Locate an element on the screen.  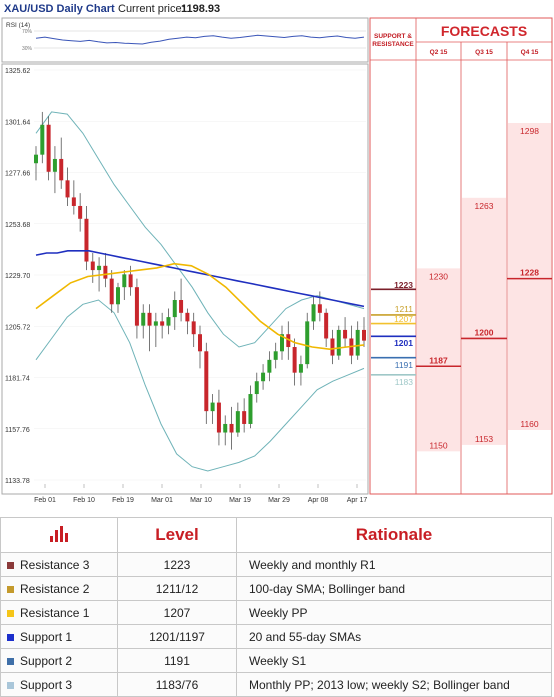
forecast-range-q2 is located at coordinates (438, 360).